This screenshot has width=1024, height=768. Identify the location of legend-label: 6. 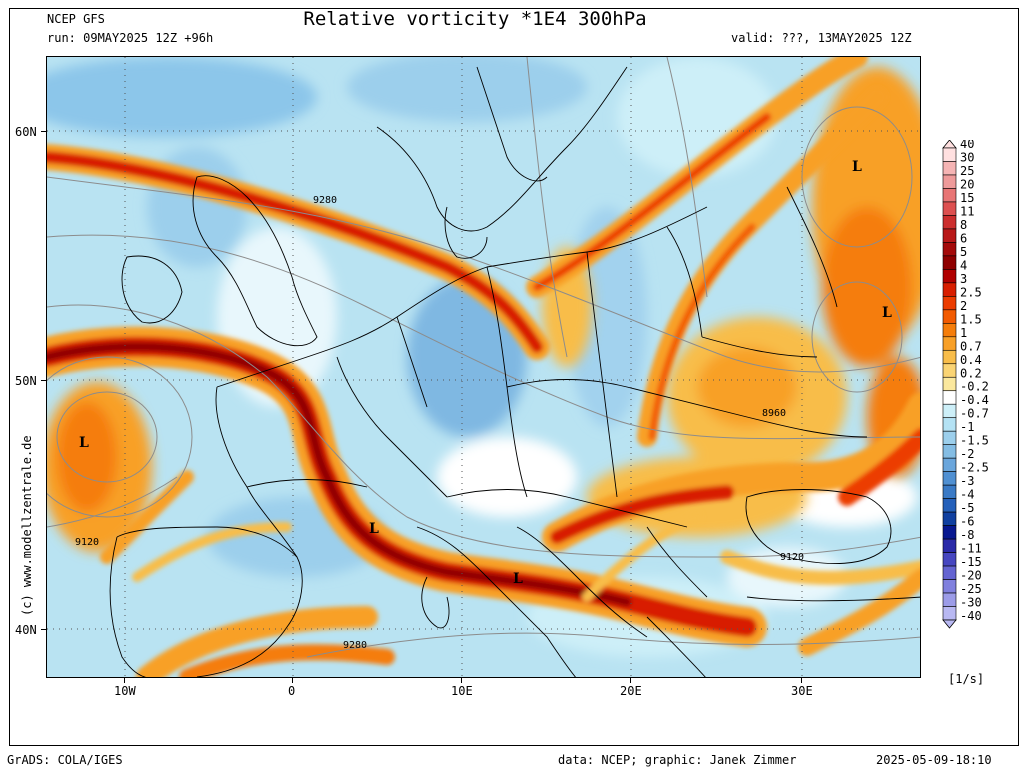
(963, 238).